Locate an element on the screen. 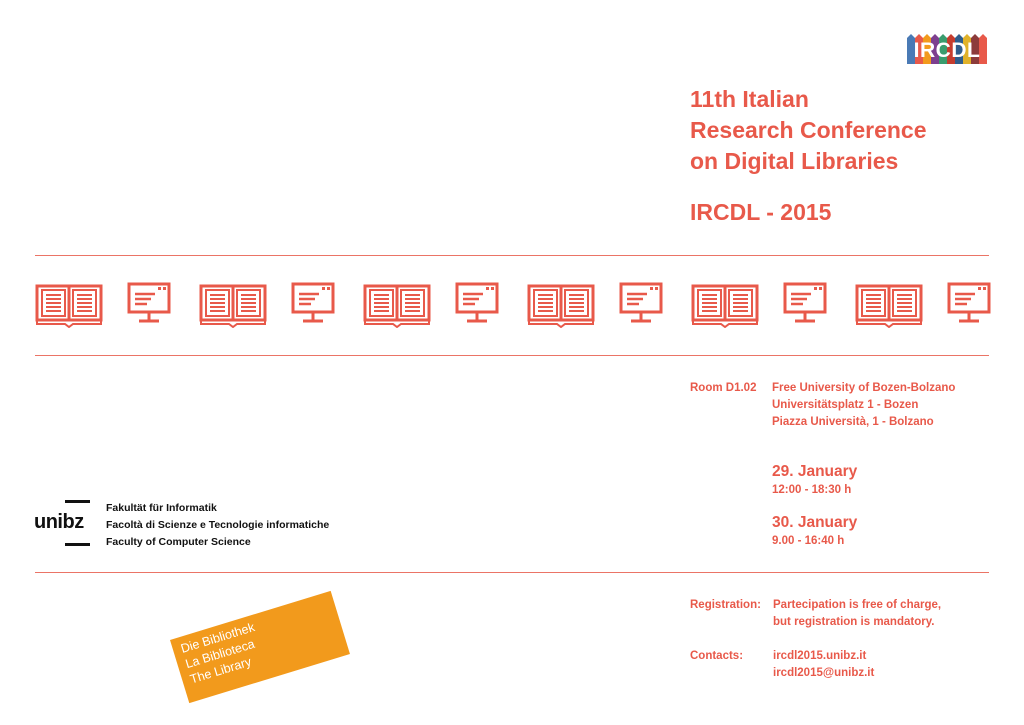  date-day-2: 30. January 9.00 - 16:40 h is located at coordinates (814, 531).